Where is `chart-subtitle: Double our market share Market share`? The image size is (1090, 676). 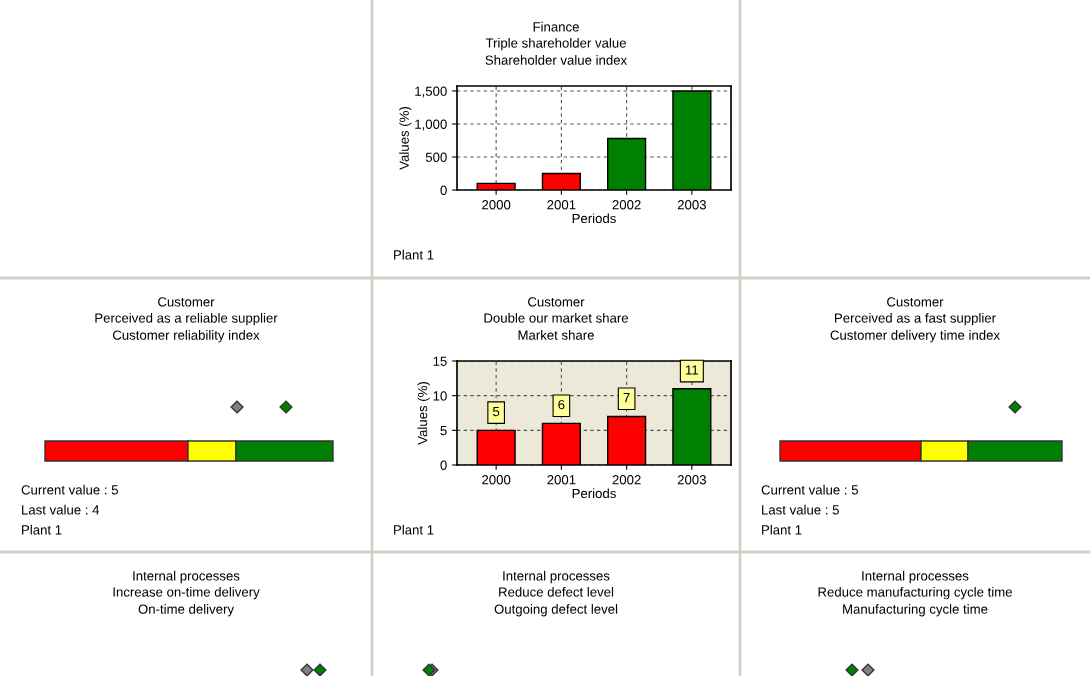 chart-subtitle: Double our market share Market share is located at coordinates (556, 326).